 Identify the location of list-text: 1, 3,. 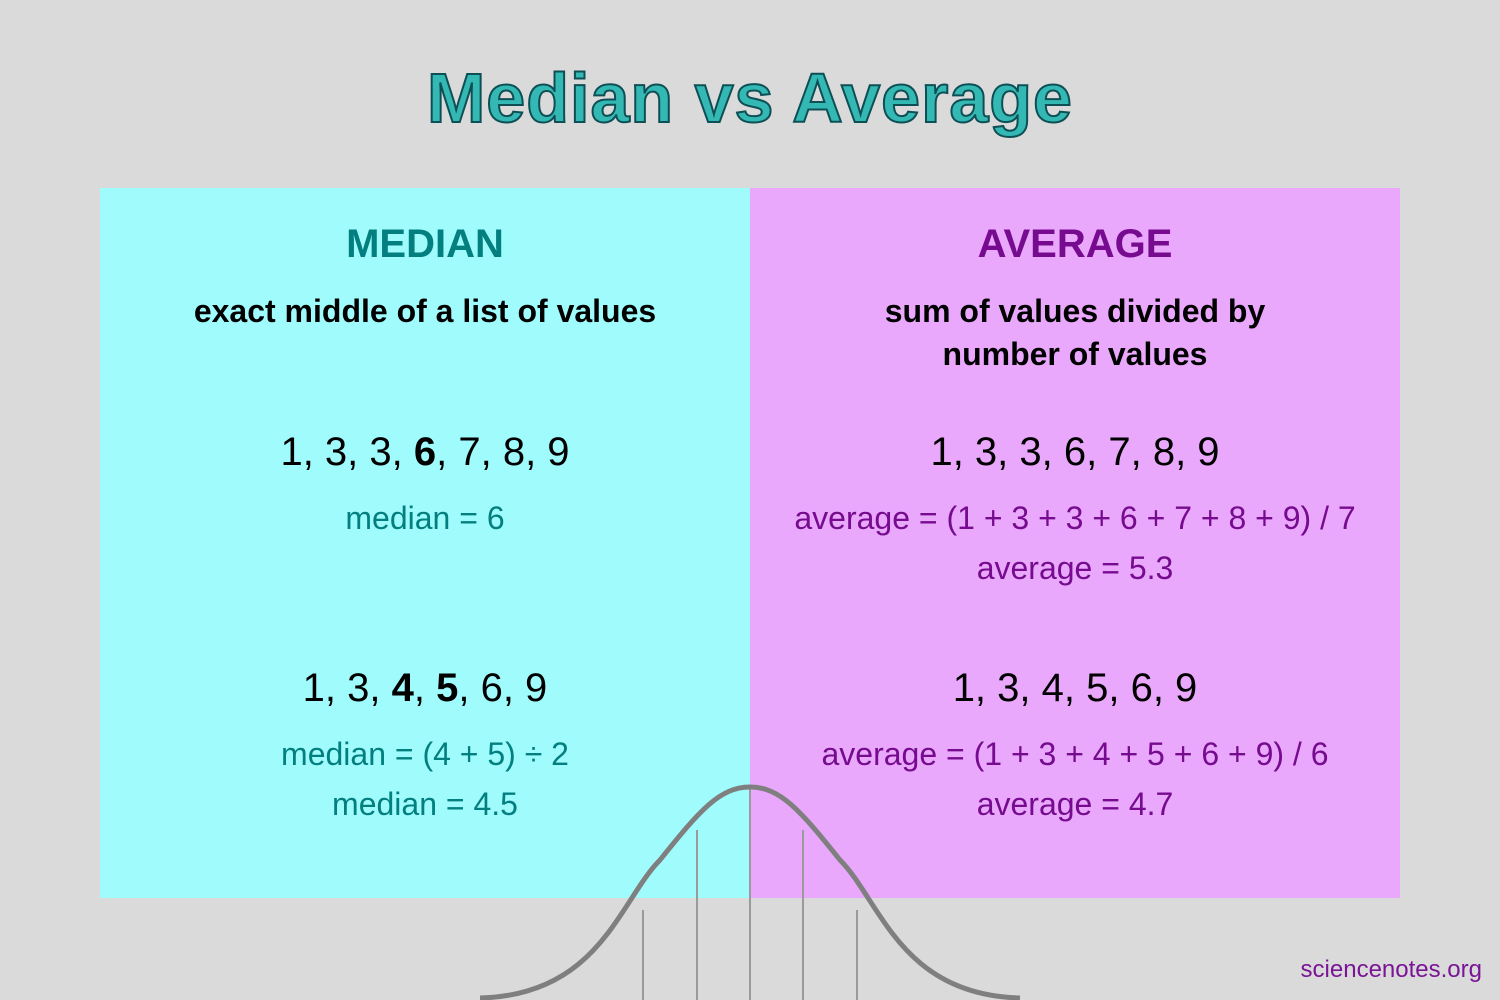
(347, 688).